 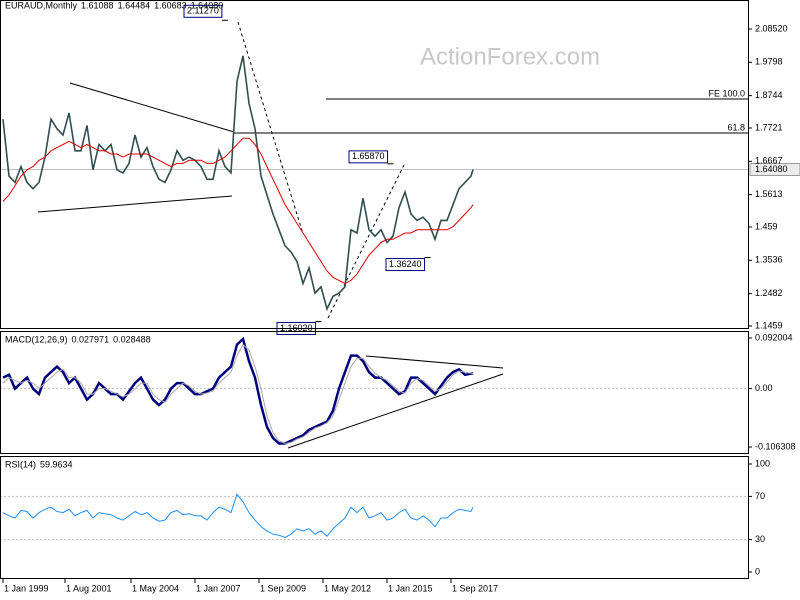 I want to click on y-tick-label: 70, so click(x=760, y=496).